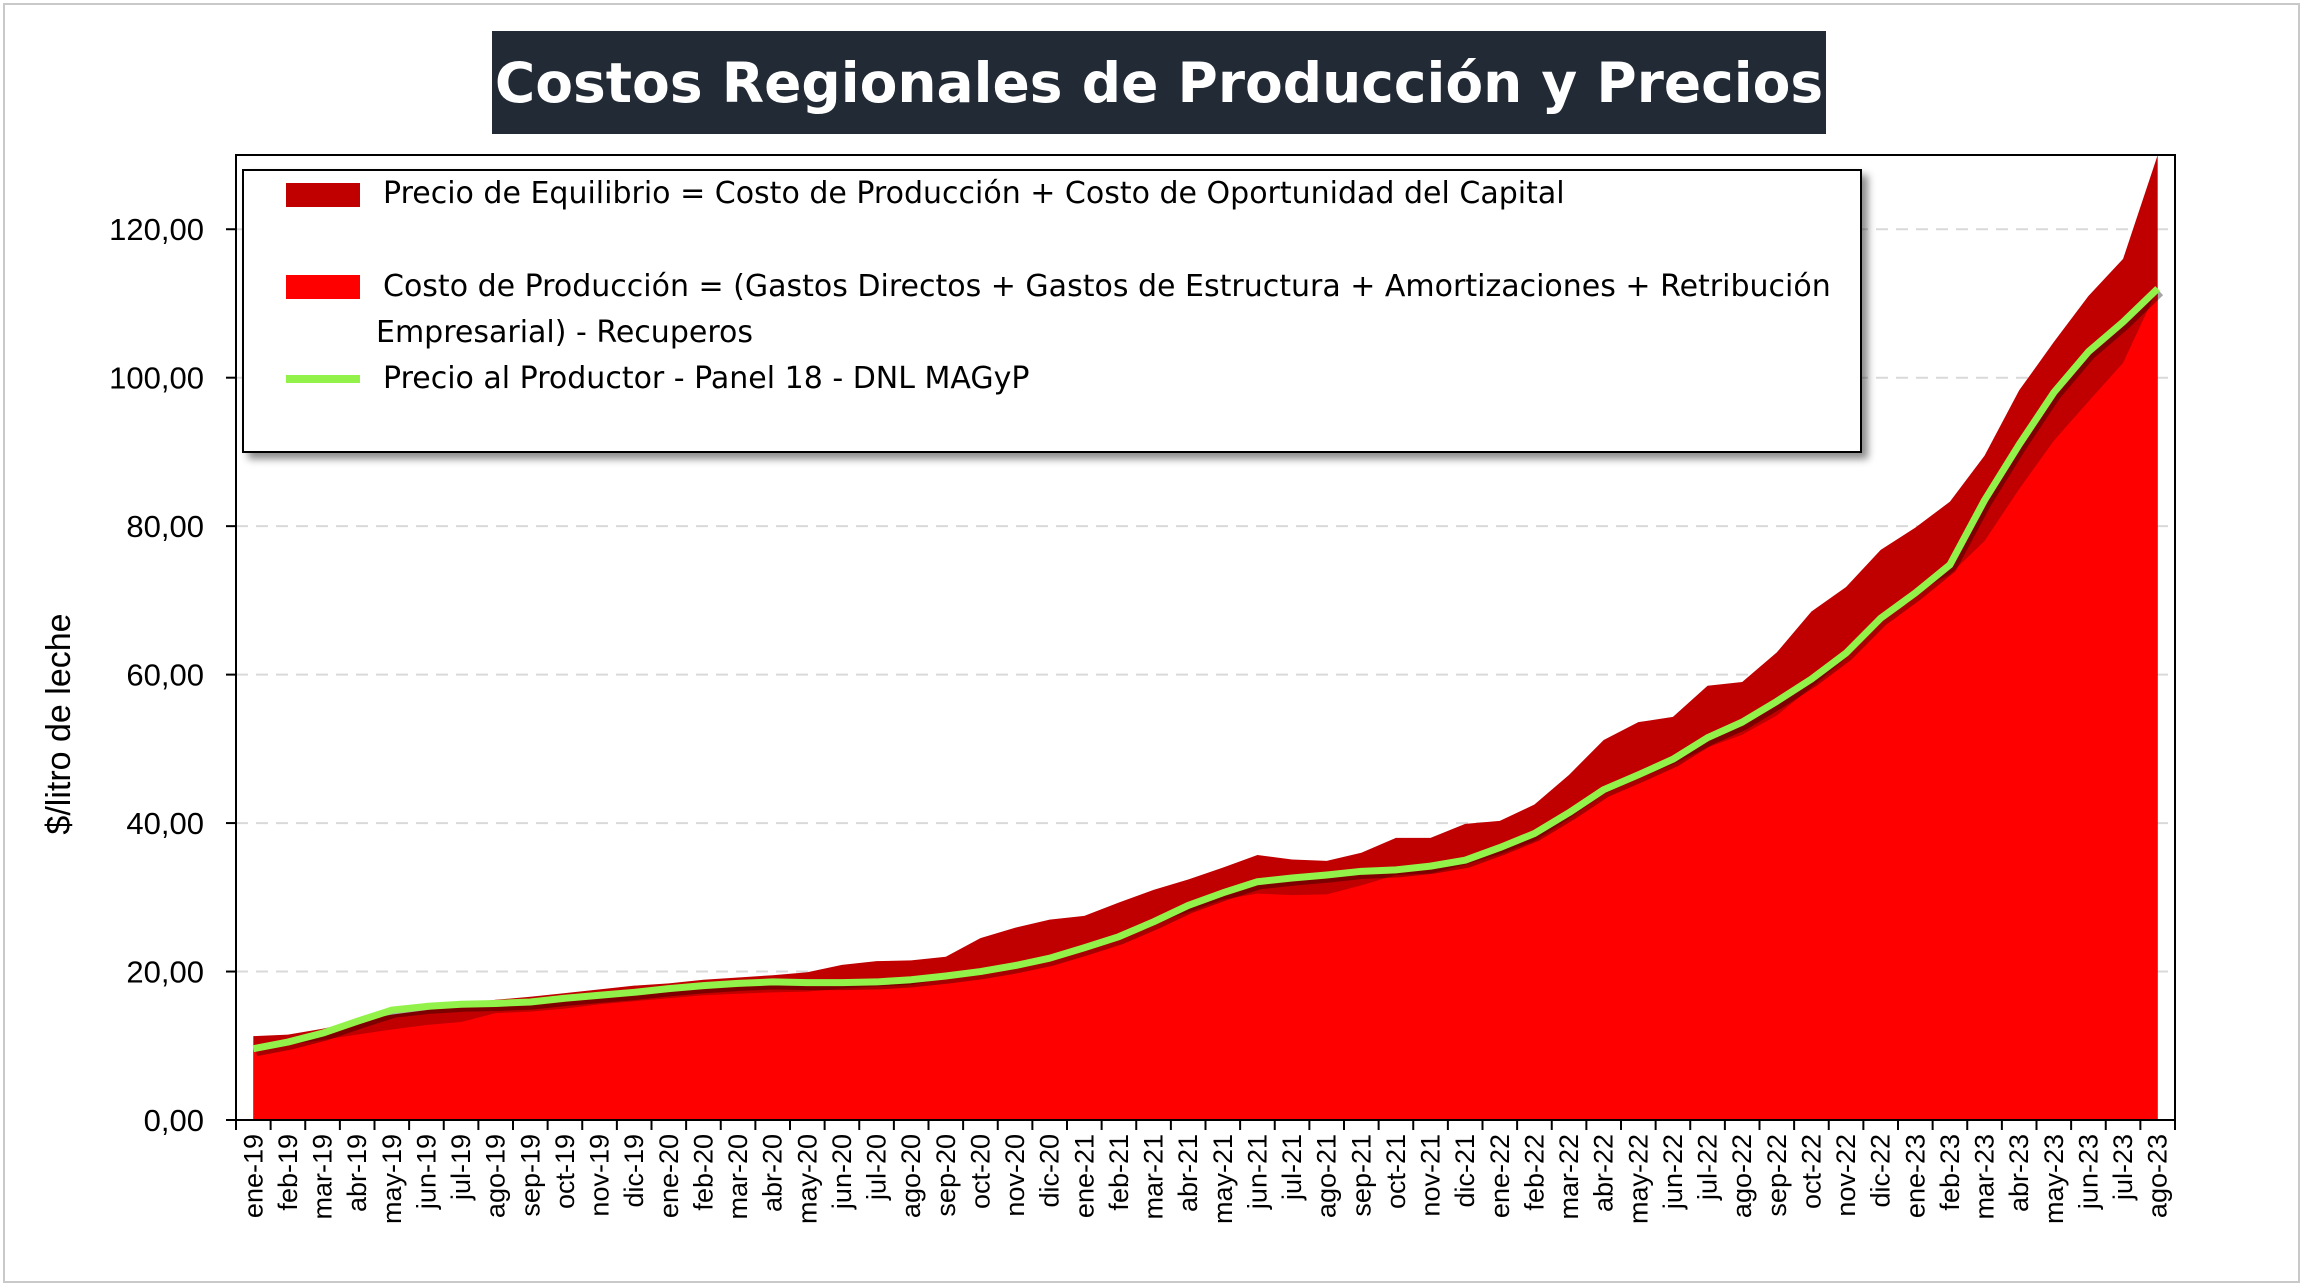  I want to click on x-tick-label-13: feb-20, so click(703, 1172).